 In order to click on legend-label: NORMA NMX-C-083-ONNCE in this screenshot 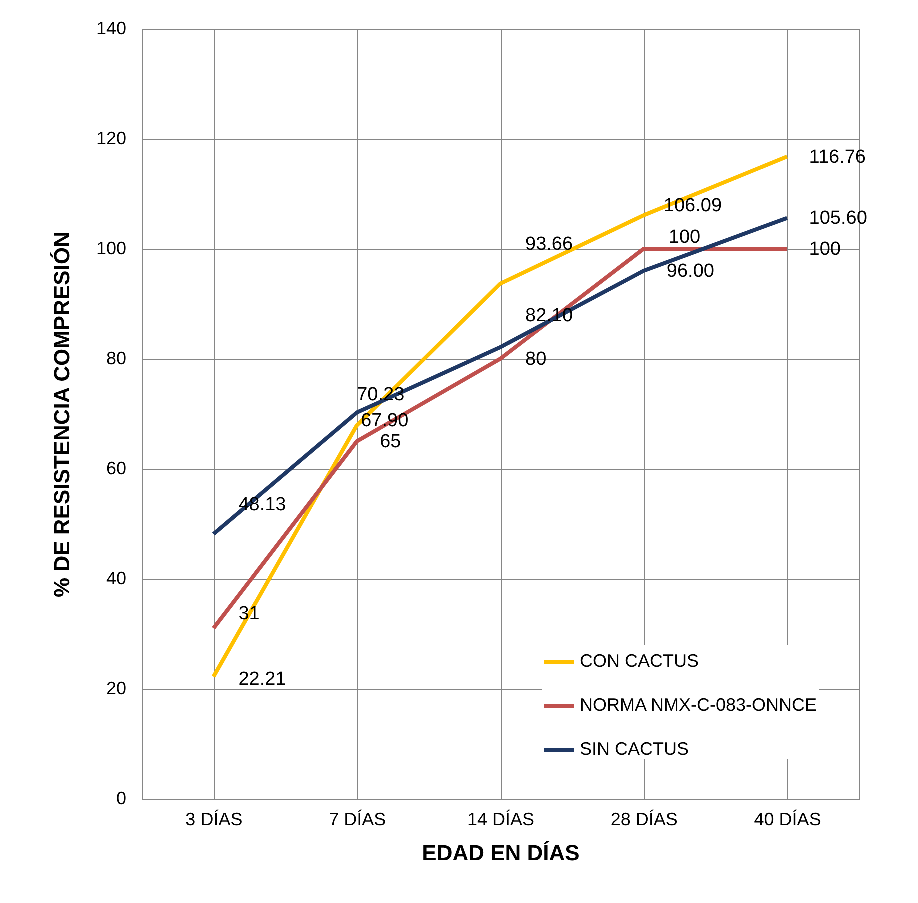, I will do `click(699, 705)`.